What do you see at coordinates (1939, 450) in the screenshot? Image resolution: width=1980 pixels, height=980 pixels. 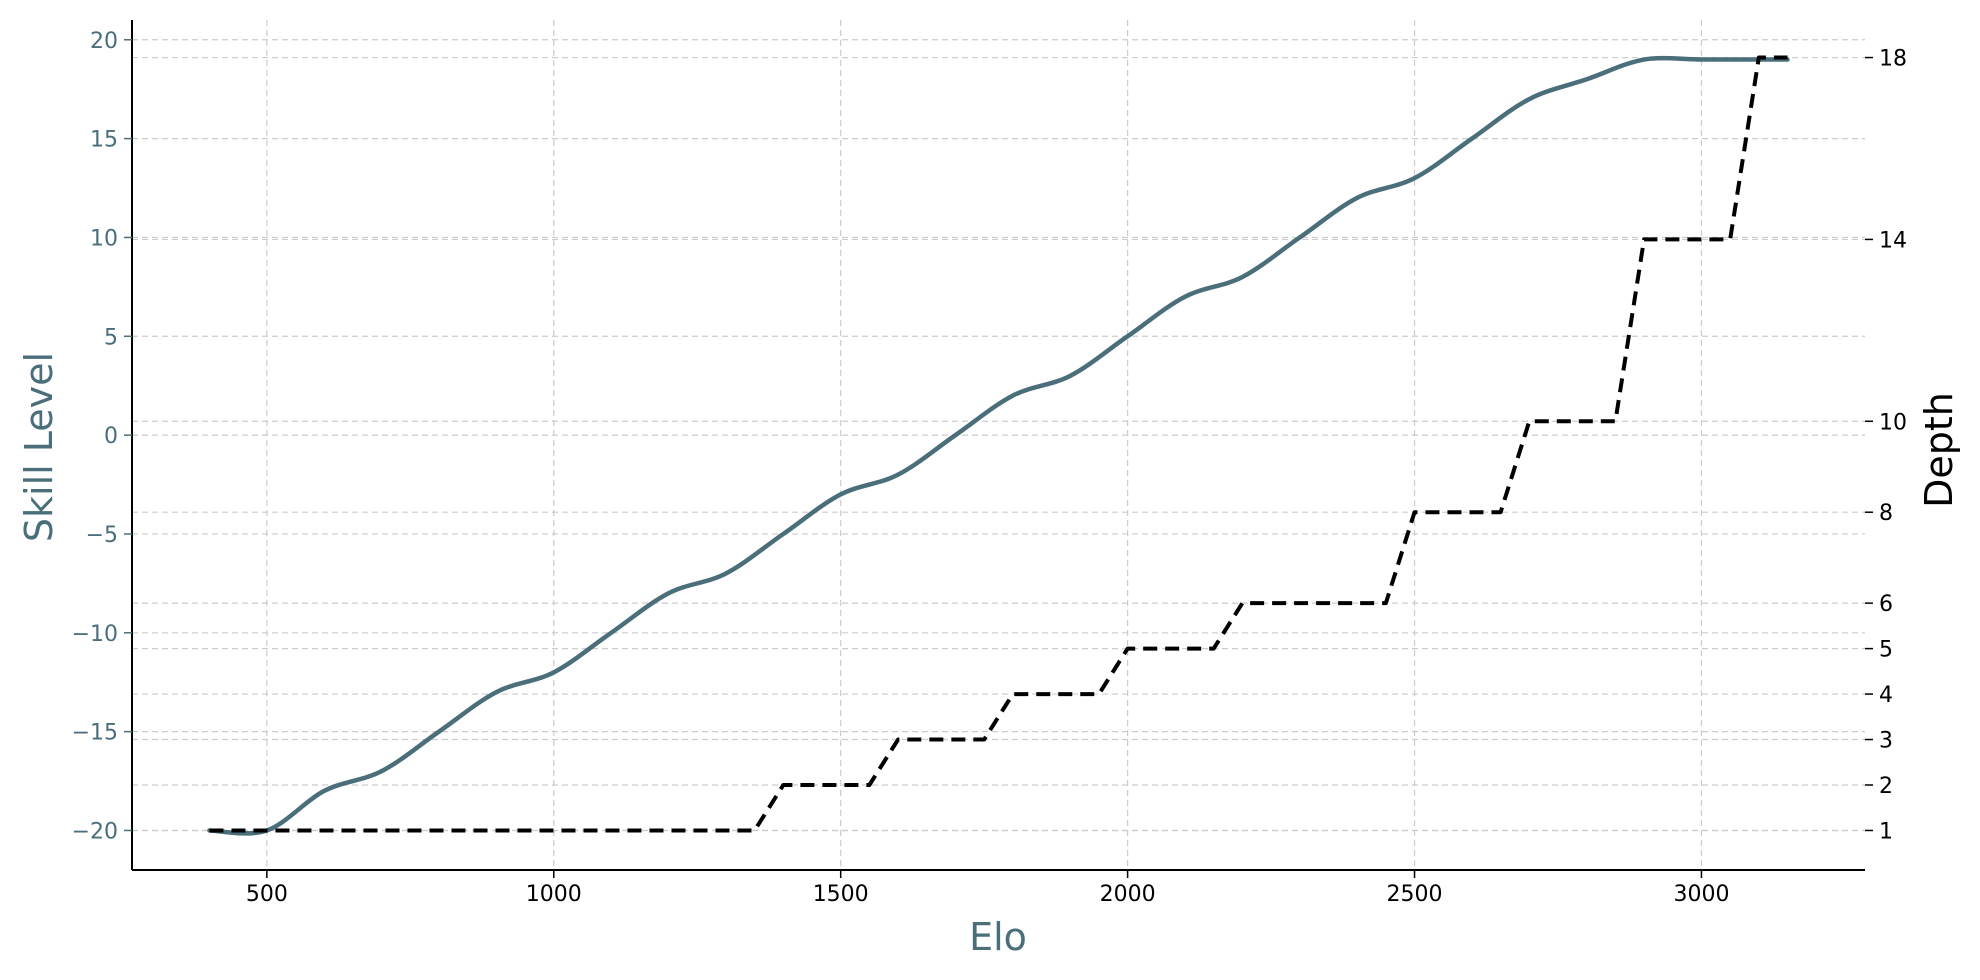 I see `y-right-axis-label: Depth` at bounding box center [1939, 450].